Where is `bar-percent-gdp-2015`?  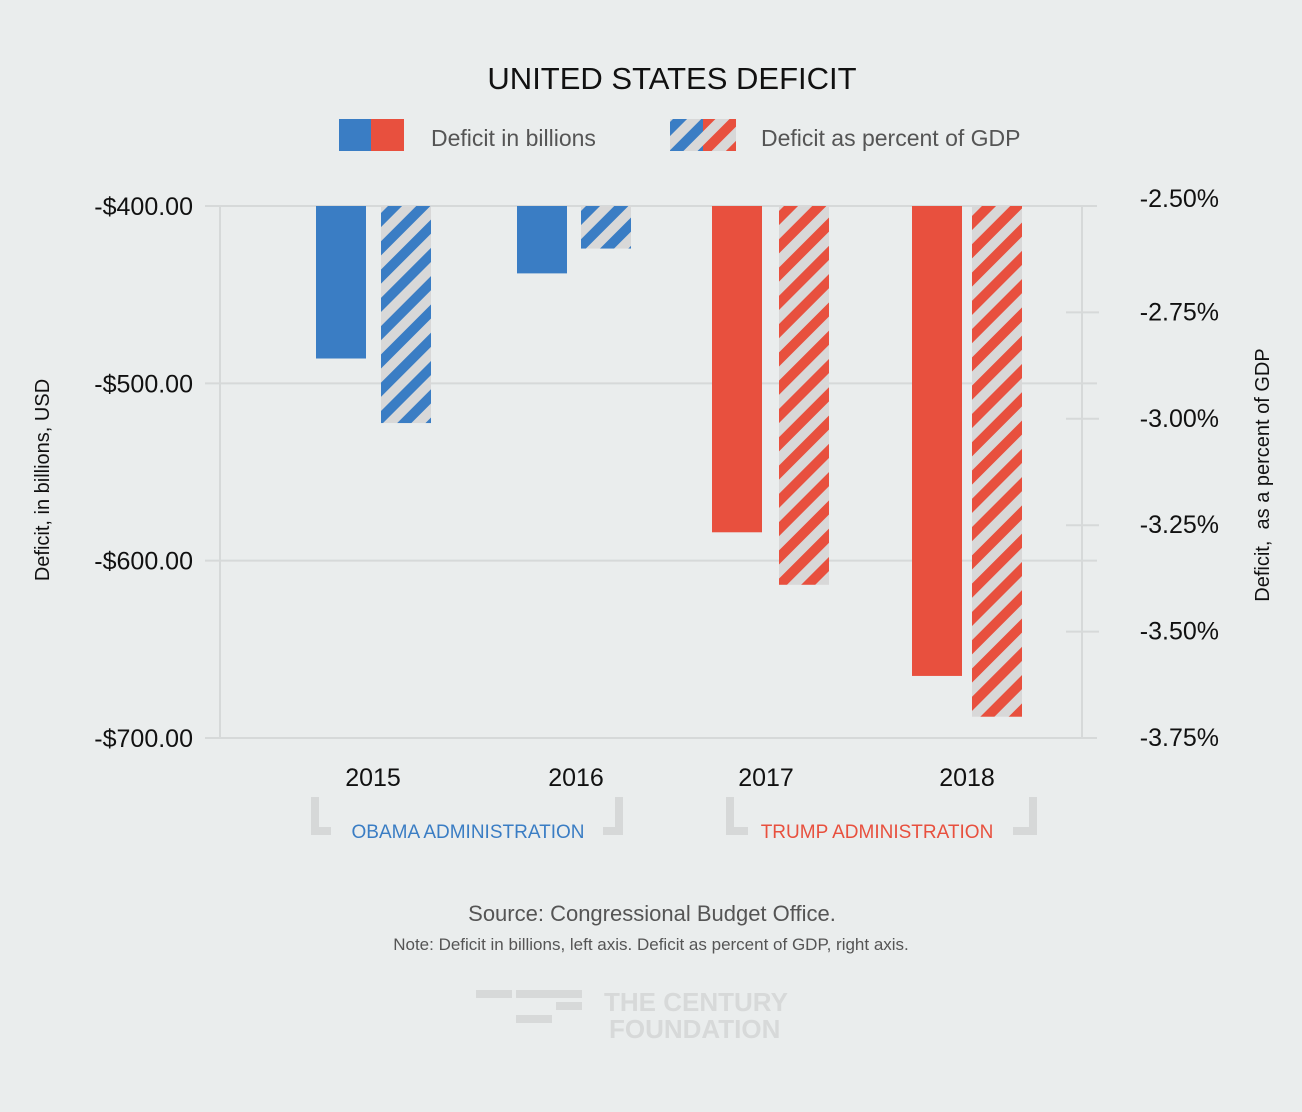
bar-percent-gdp-2015 is located at coordinates (406, 315).